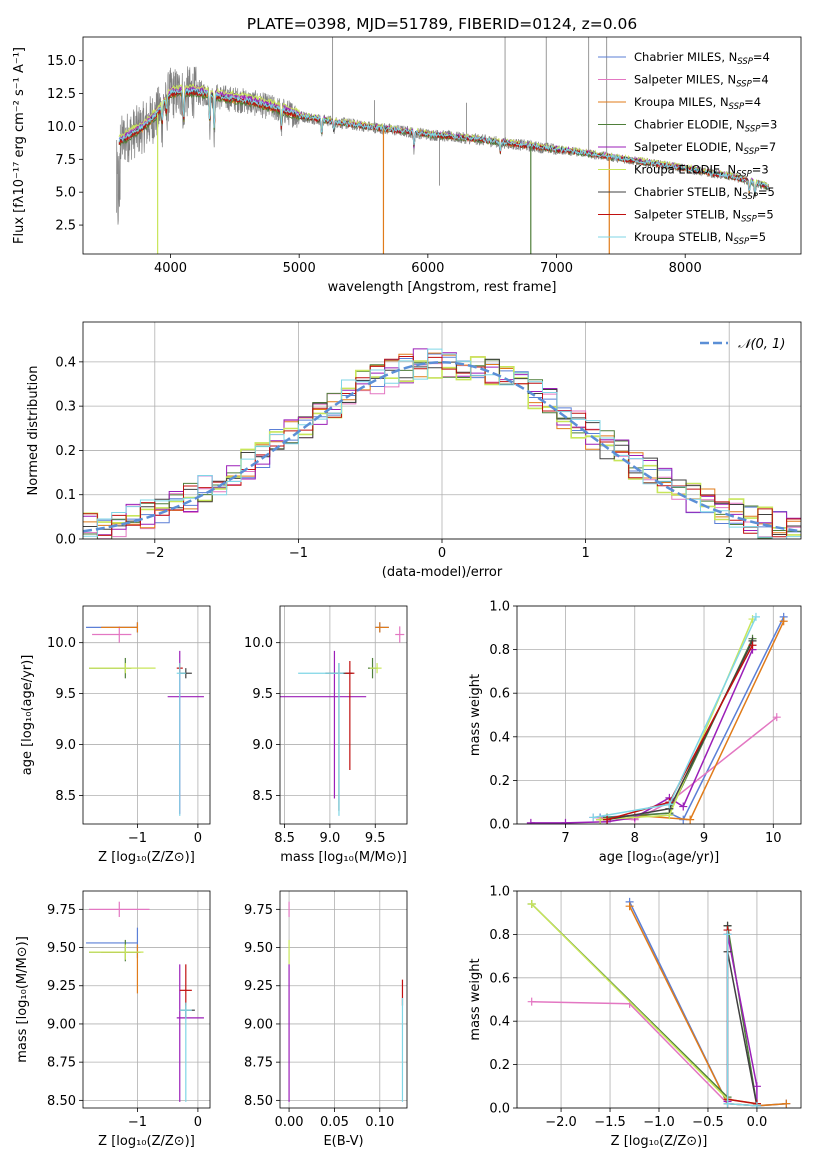 This screenshot has width=819, height=1170. Describe the element at coordinates (475, 999) in the screenshot. I see `y-axis-label: mass weight` at that location.